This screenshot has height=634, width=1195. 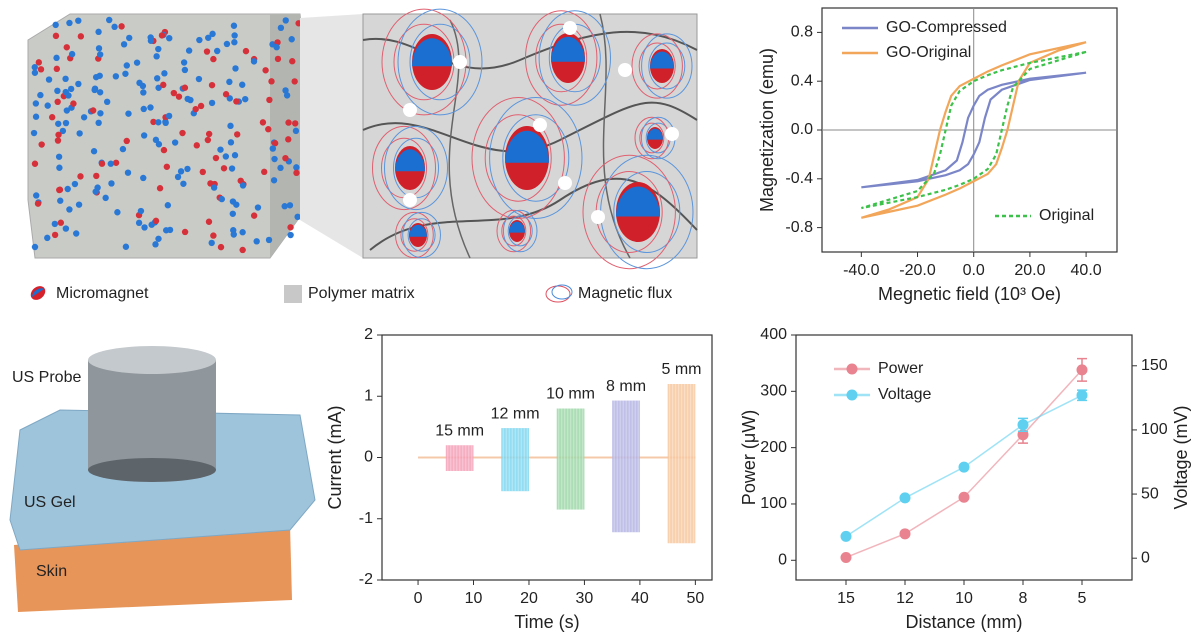 I want to click on legend-label: GO-Original, so click(x=928, y=52).